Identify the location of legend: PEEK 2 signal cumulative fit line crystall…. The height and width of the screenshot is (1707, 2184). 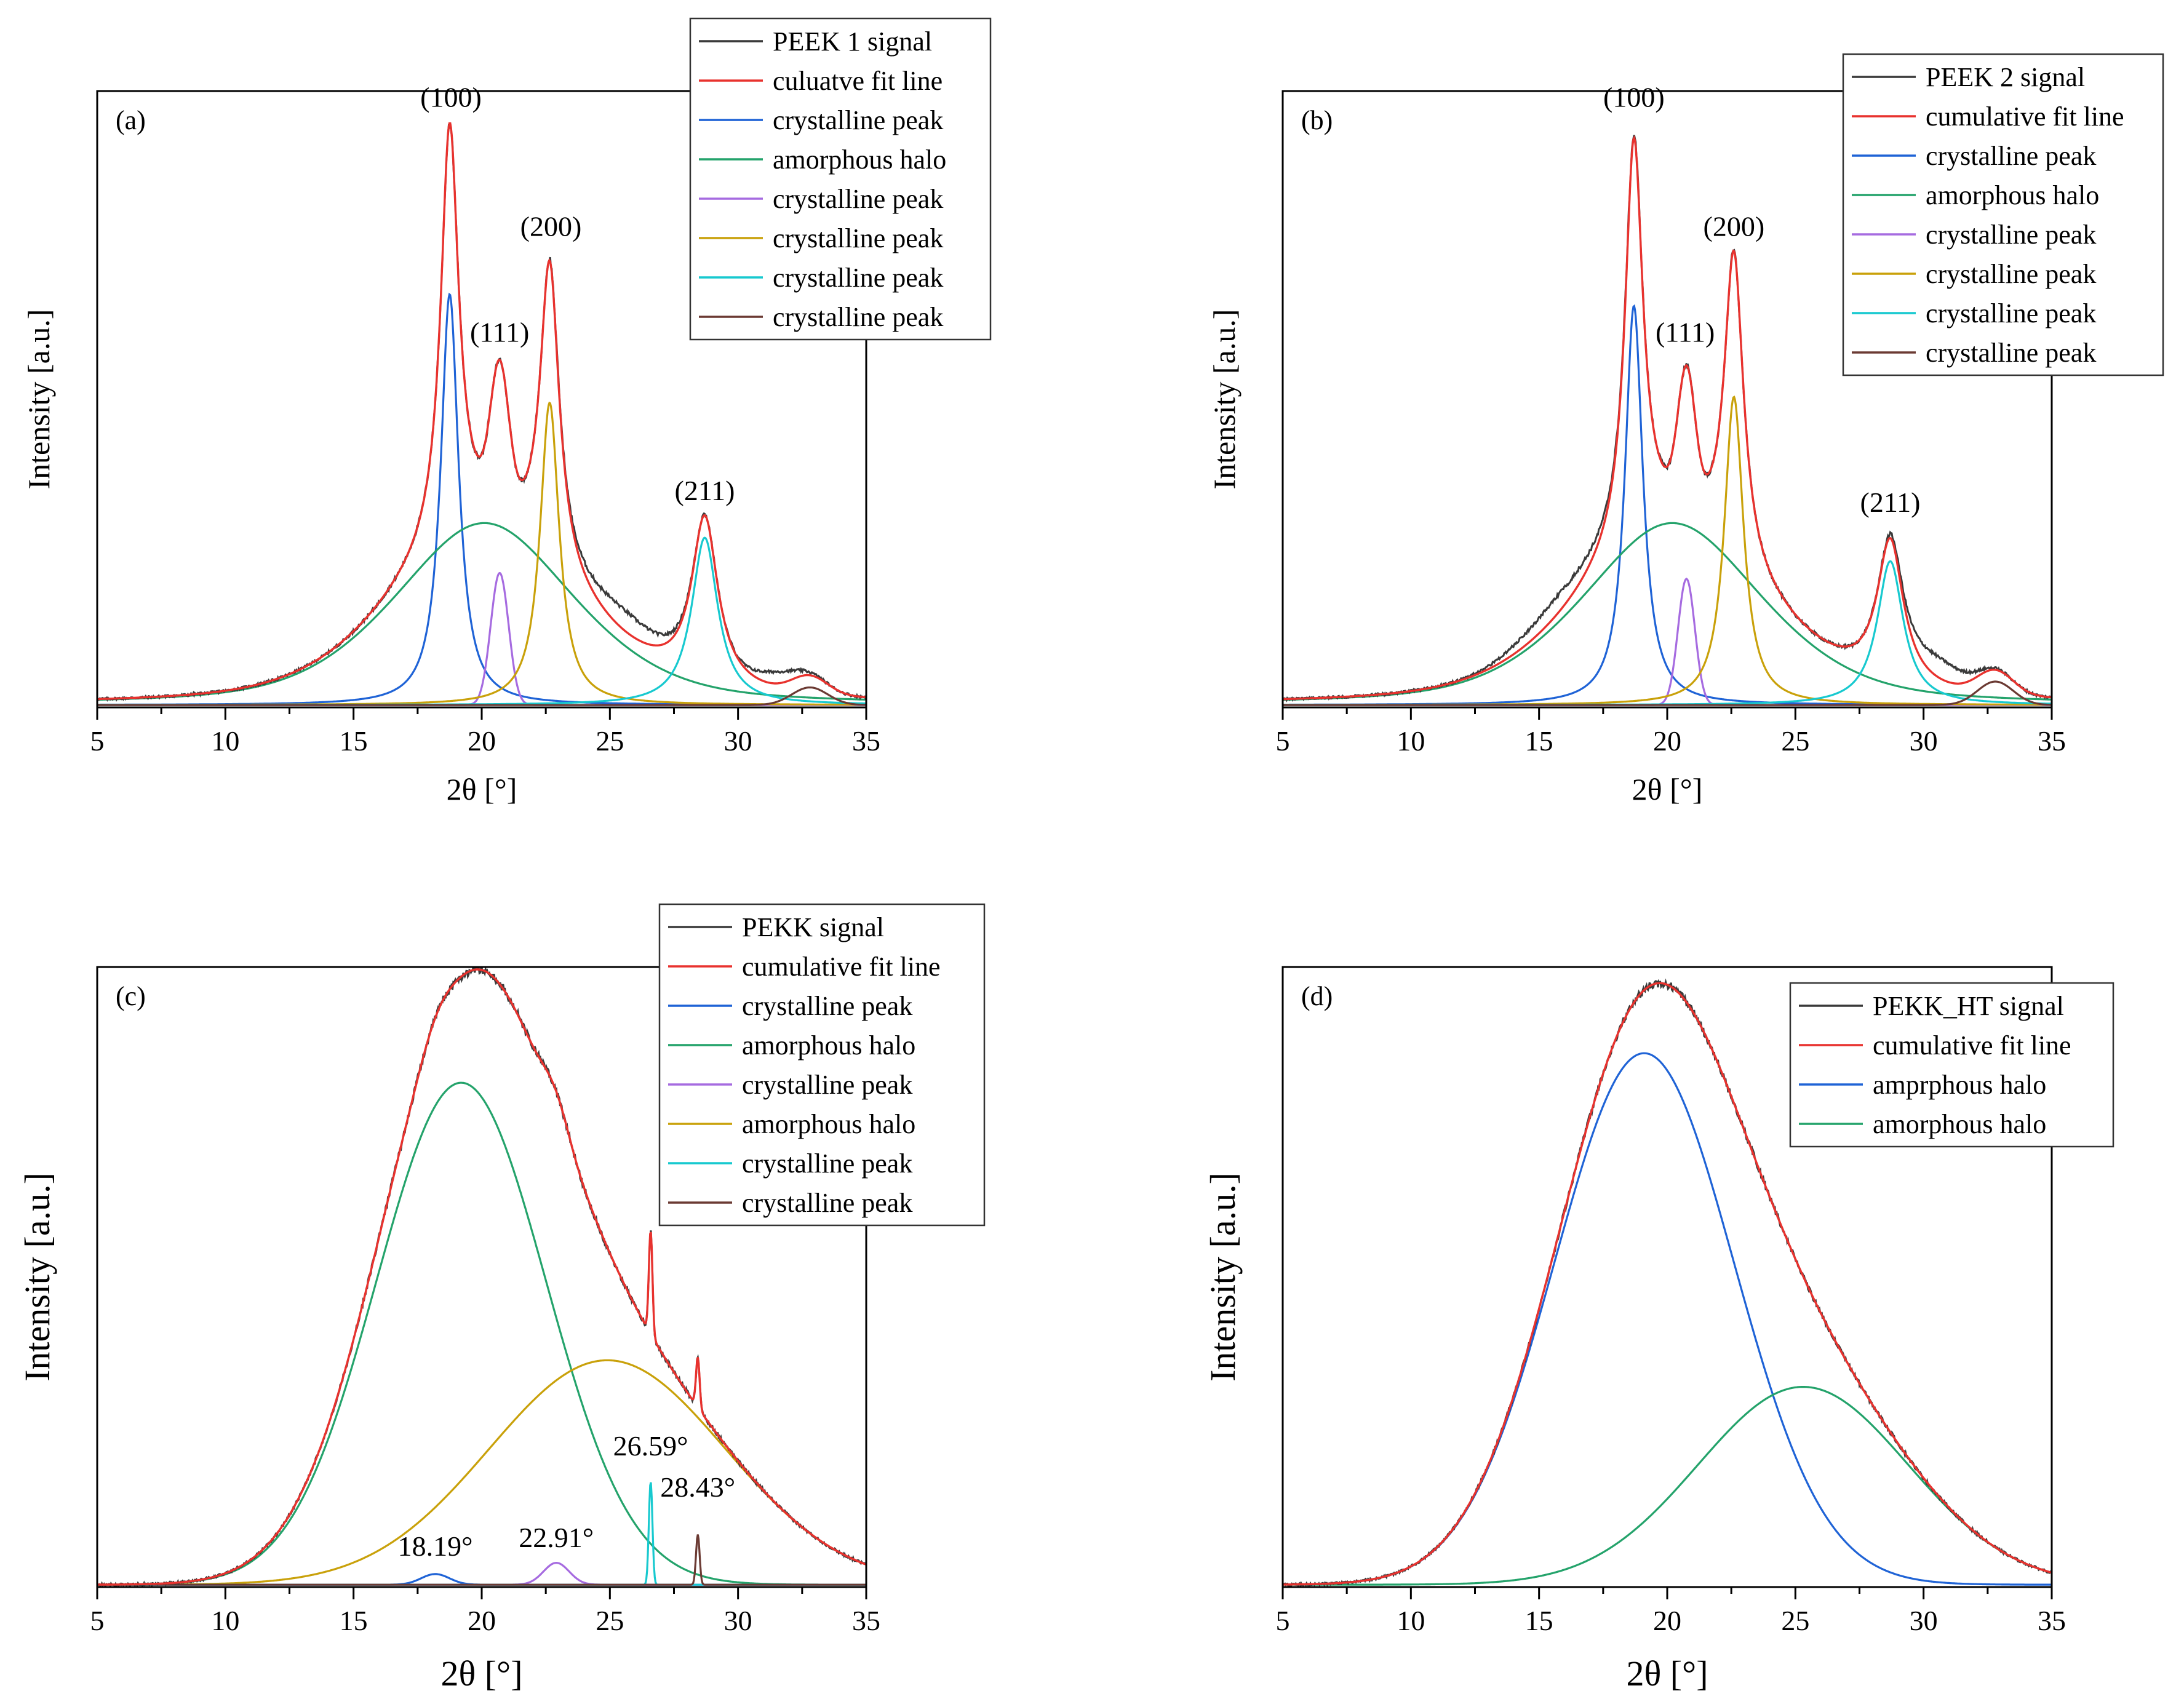
(2003, 214).